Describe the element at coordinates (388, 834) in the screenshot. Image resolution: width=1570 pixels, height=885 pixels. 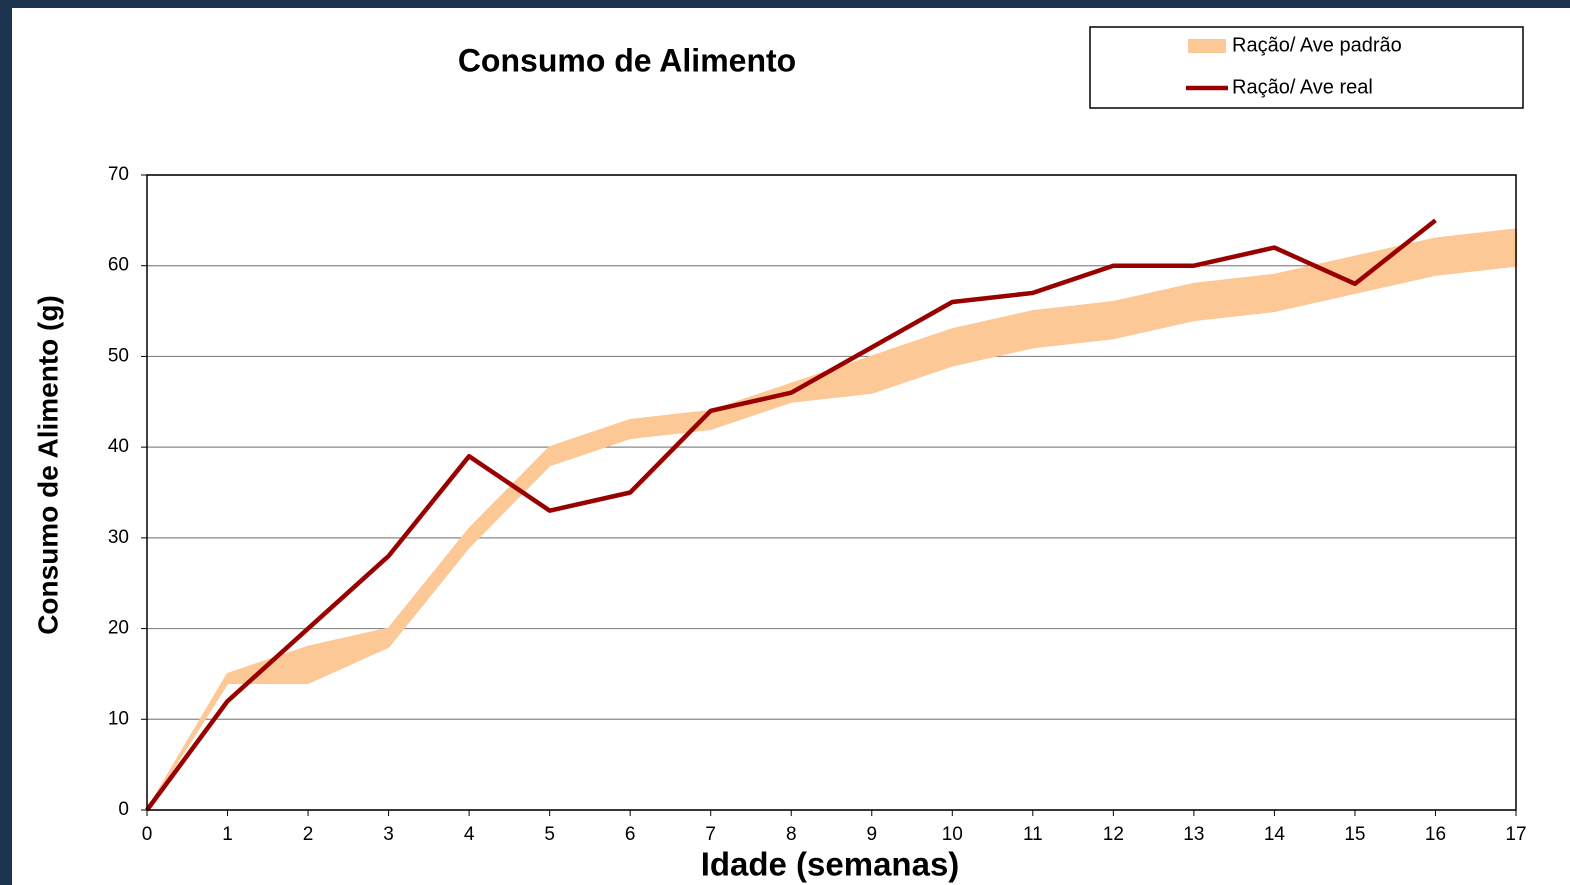
I see `x-tick-label: 3` at that location.